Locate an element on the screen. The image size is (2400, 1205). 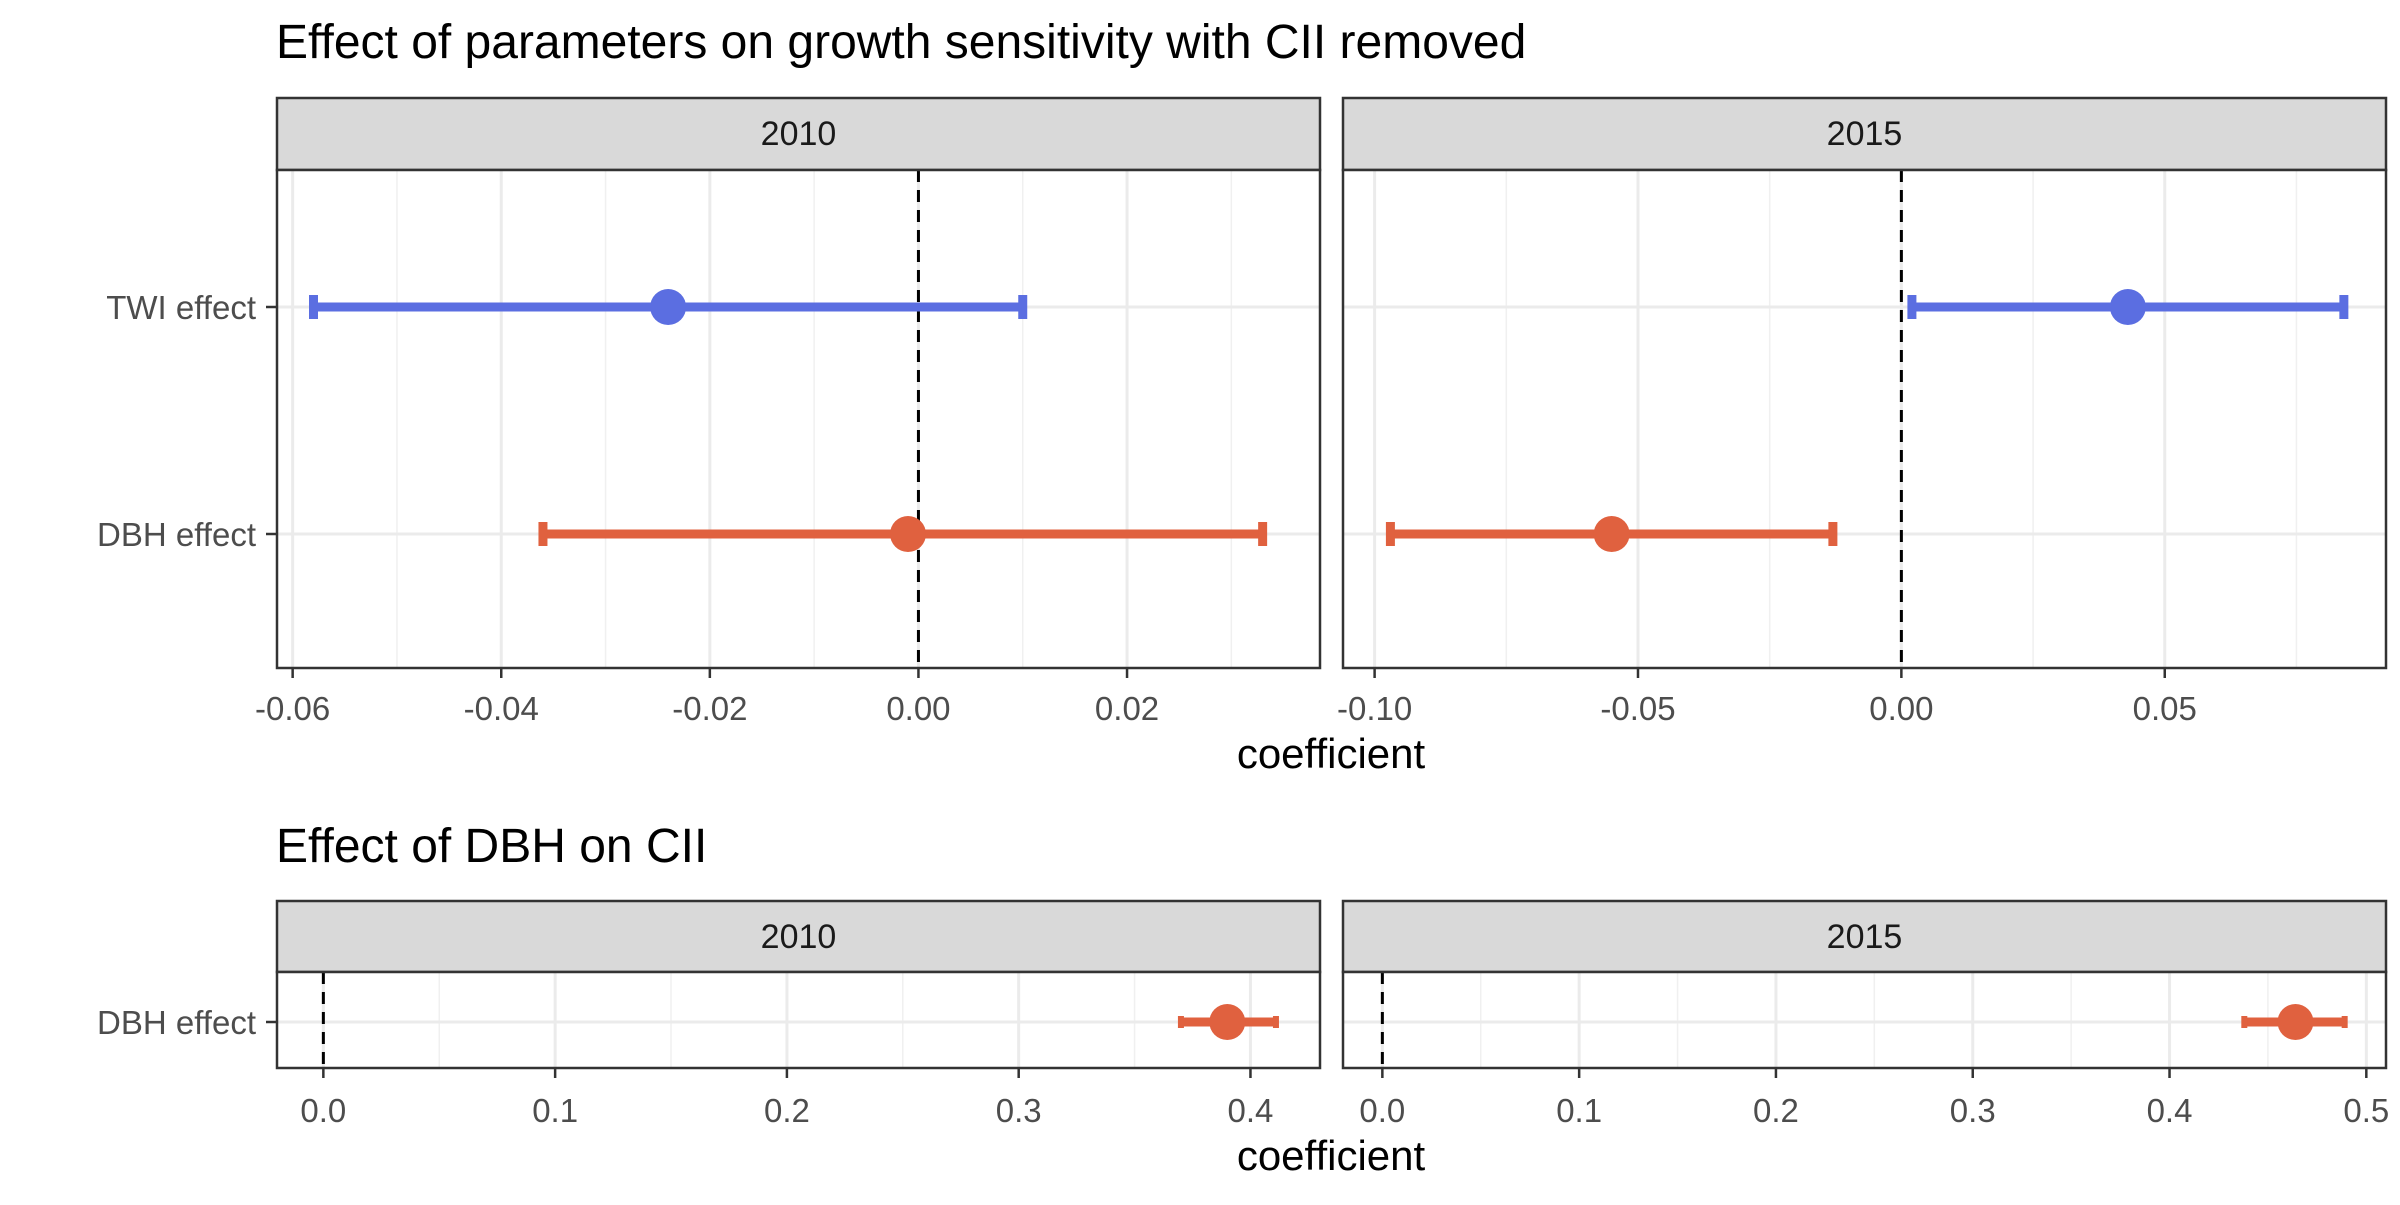
x-tick-label: -0.10 is located at coordinates (1374, 708).